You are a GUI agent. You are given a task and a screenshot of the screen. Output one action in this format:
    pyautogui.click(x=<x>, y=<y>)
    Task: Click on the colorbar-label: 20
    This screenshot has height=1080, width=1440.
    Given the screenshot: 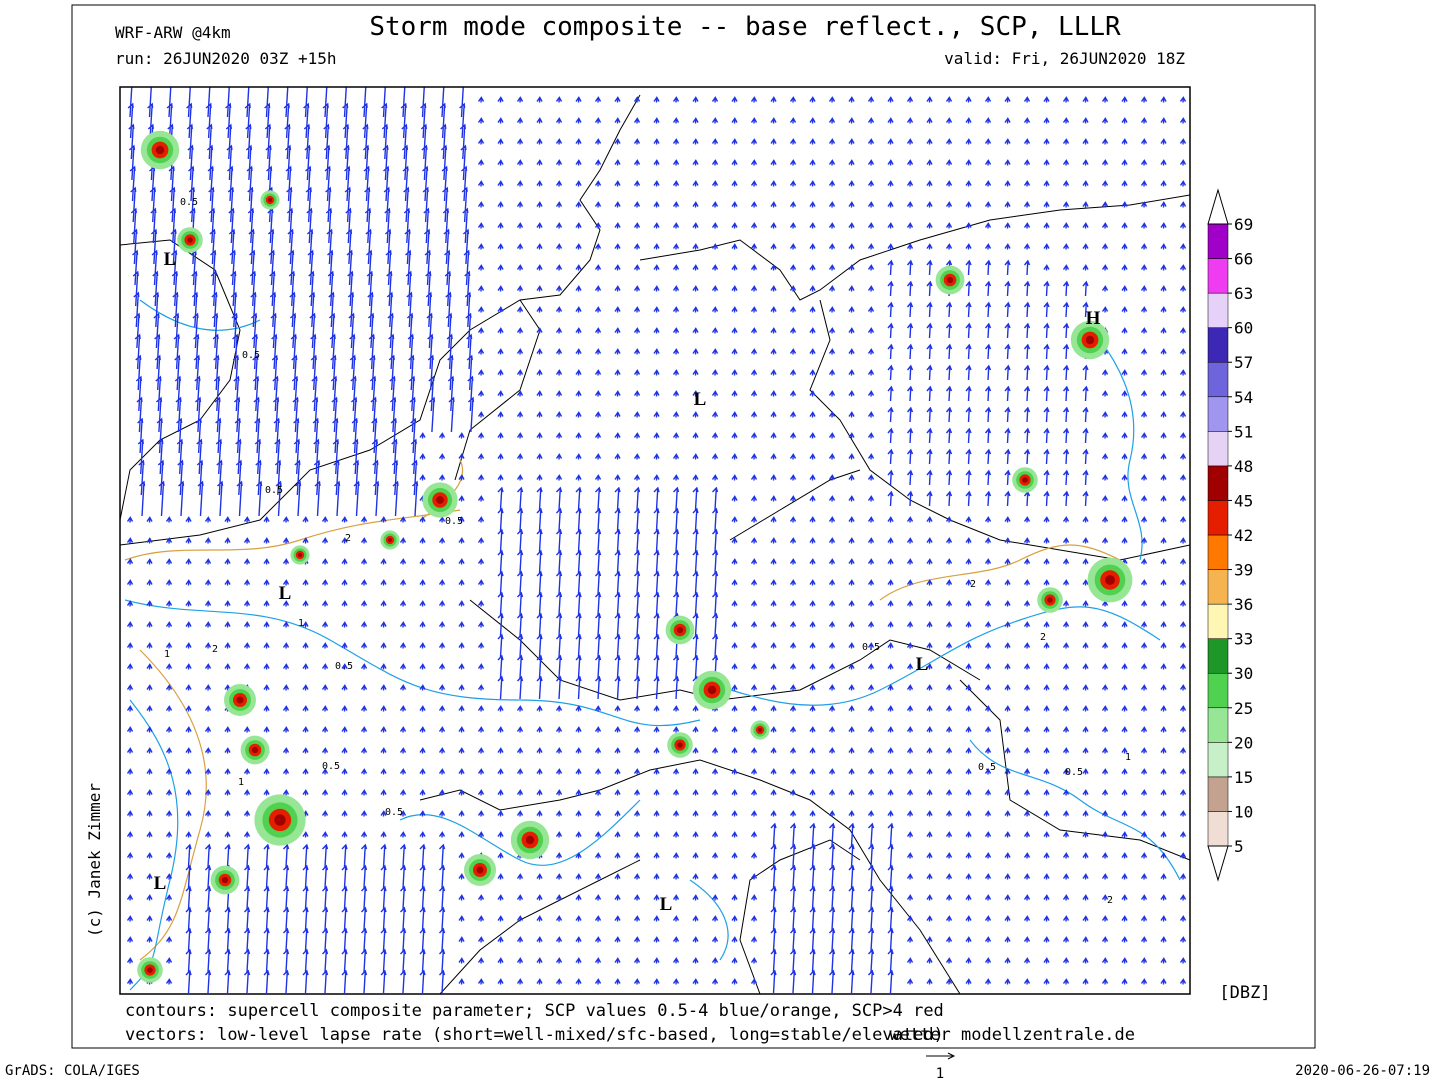 What is the action you would take?
    pyautogui.click(x=1243, y=742)
    